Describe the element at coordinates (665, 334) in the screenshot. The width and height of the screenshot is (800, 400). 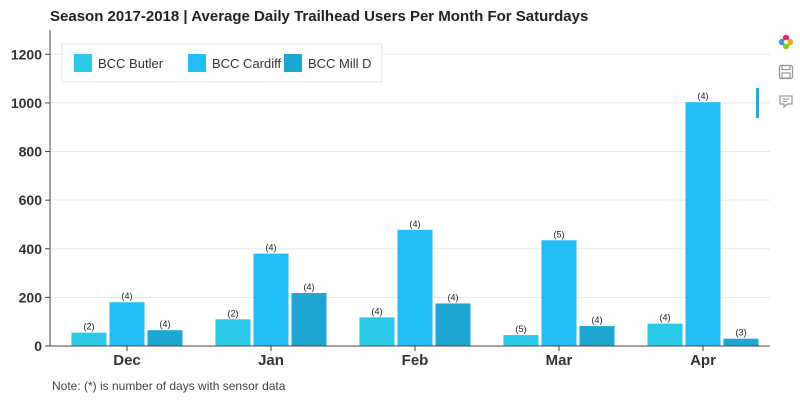
I see `bar-bcc-butler-apr` at that location.